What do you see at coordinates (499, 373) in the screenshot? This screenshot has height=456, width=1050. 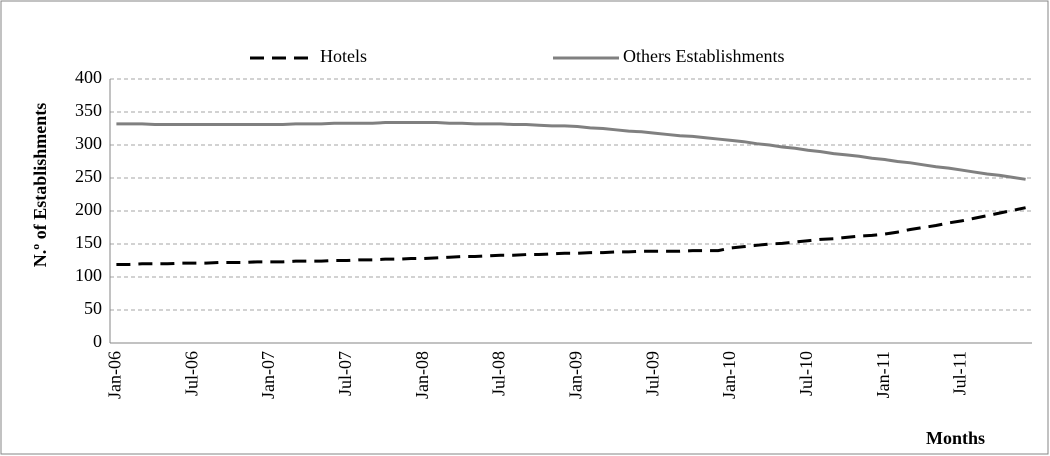 I see `x-tick-label: Jul-08` at bounding box center [499, 373].